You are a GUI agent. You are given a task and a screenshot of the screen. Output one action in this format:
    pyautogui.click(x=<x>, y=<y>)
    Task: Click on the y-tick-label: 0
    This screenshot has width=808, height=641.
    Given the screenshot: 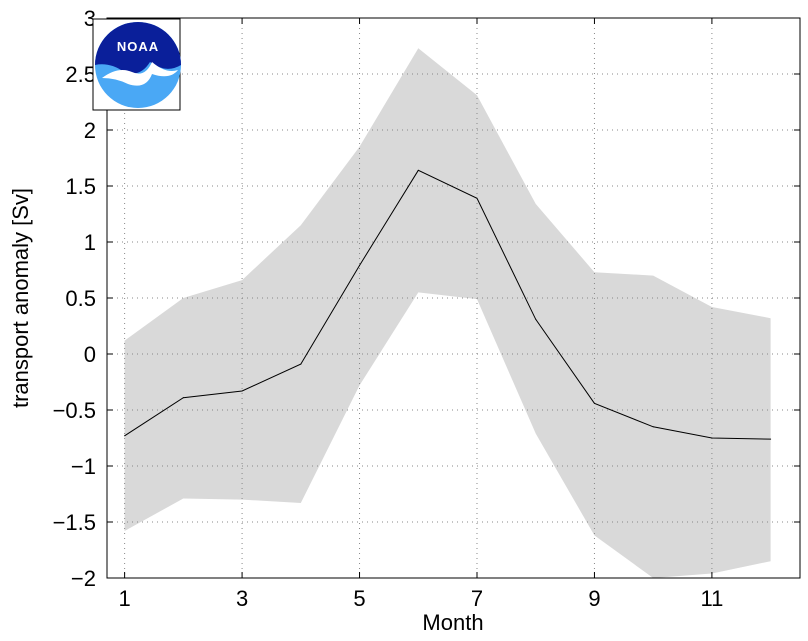 What is the action you would take?
    pyautogui.click(x=90, y=354)
    